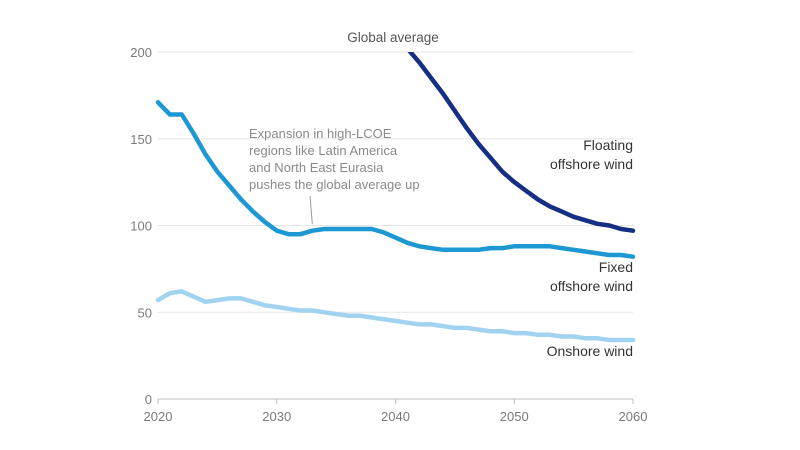 This screenshot has width=800, height=450. I want to click on y-tick-label-100: 100, so click(141, 226).